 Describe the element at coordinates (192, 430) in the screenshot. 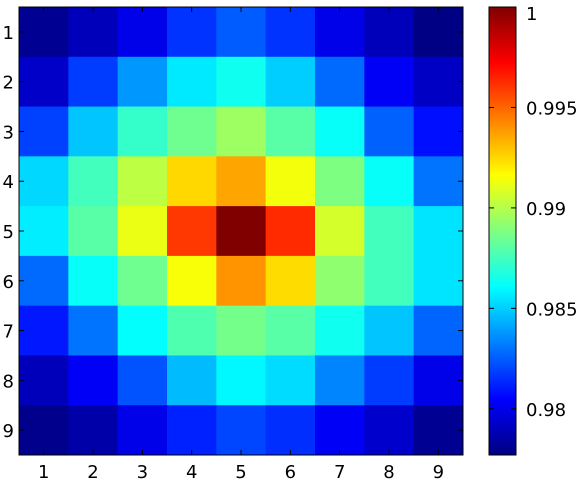

I see `heatmap-cell-r9-c4` at that location.